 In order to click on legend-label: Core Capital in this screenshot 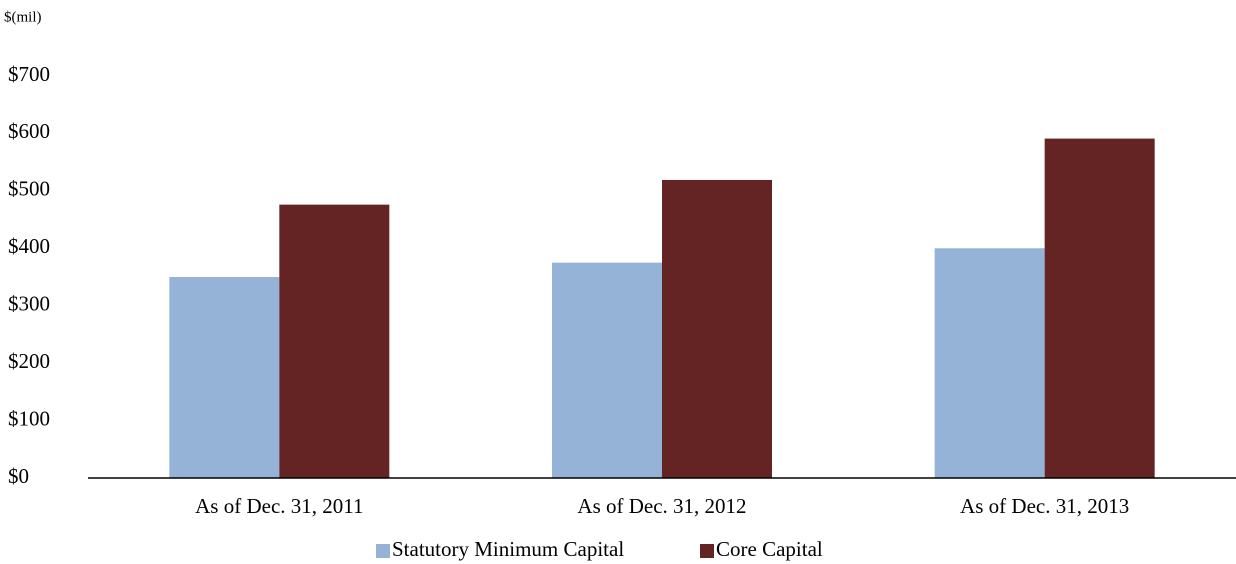, I will do `click(769, 549)`.